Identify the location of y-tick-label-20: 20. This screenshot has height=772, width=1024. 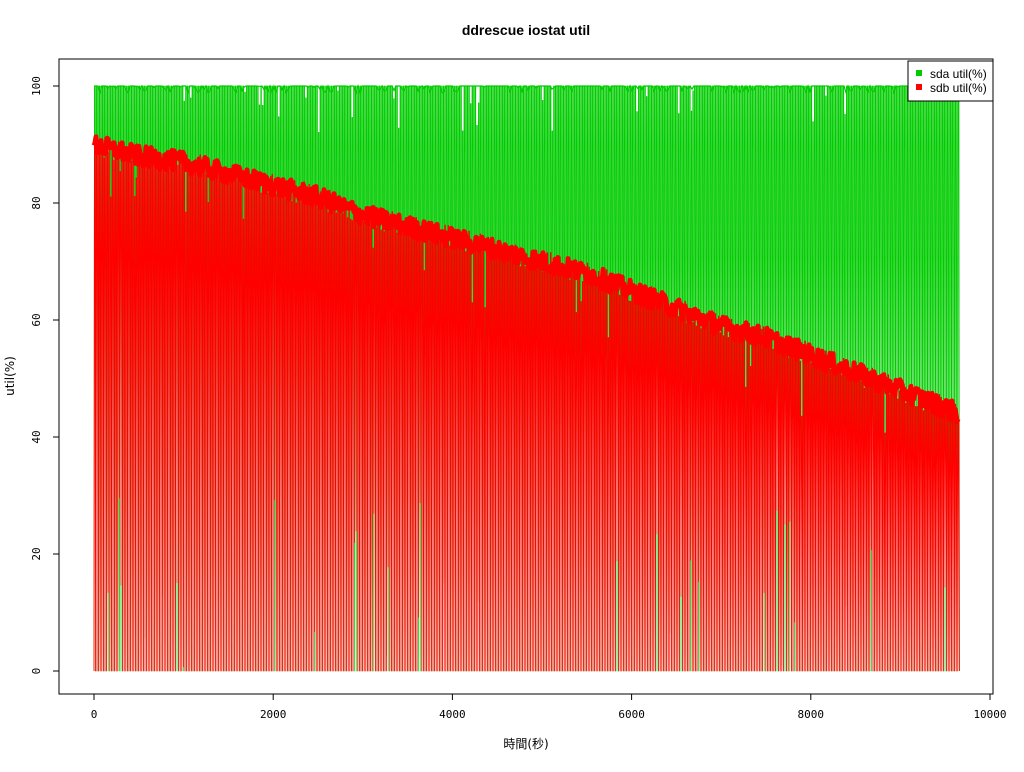
(36, 553).